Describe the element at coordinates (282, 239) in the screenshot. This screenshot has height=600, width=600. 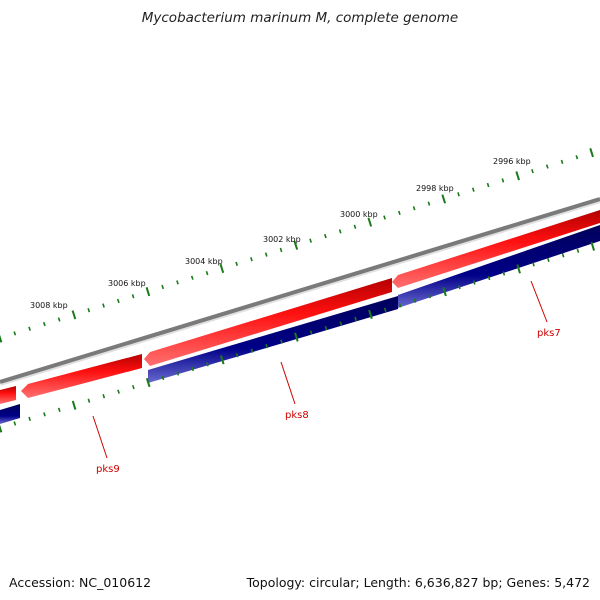
I see `kbp-label-3002: 3002 kbp` at that location.